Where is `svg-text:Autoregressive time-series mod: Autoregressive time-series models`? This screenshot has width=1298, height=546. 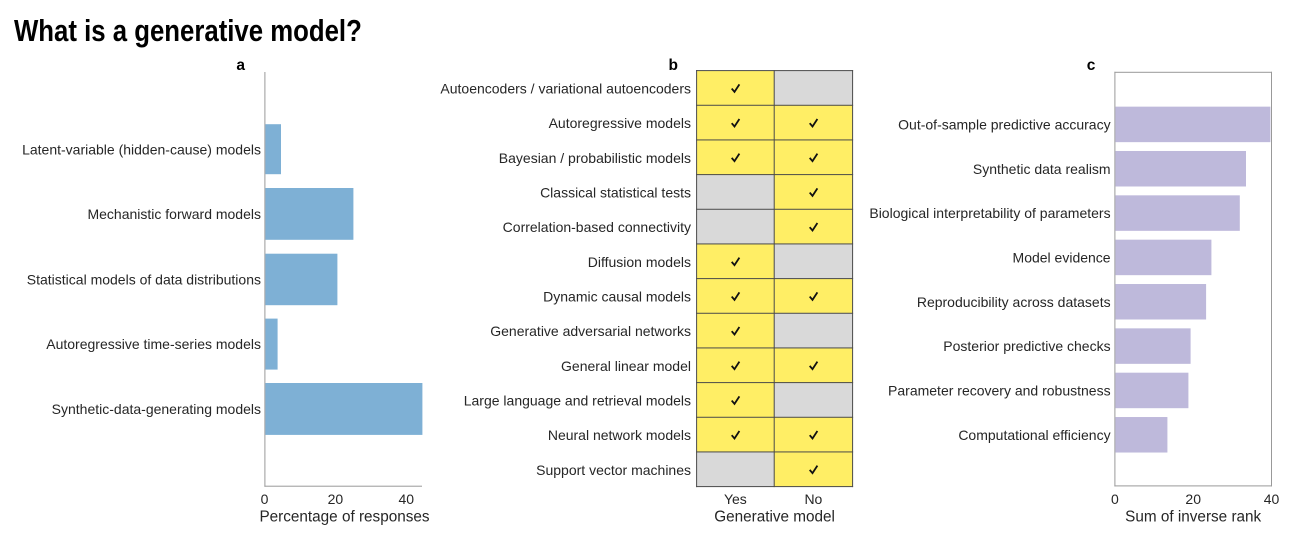
svg-text:Autoregressive time-series mod: Autoregressive time-series models is located at coordinates (153, 344).